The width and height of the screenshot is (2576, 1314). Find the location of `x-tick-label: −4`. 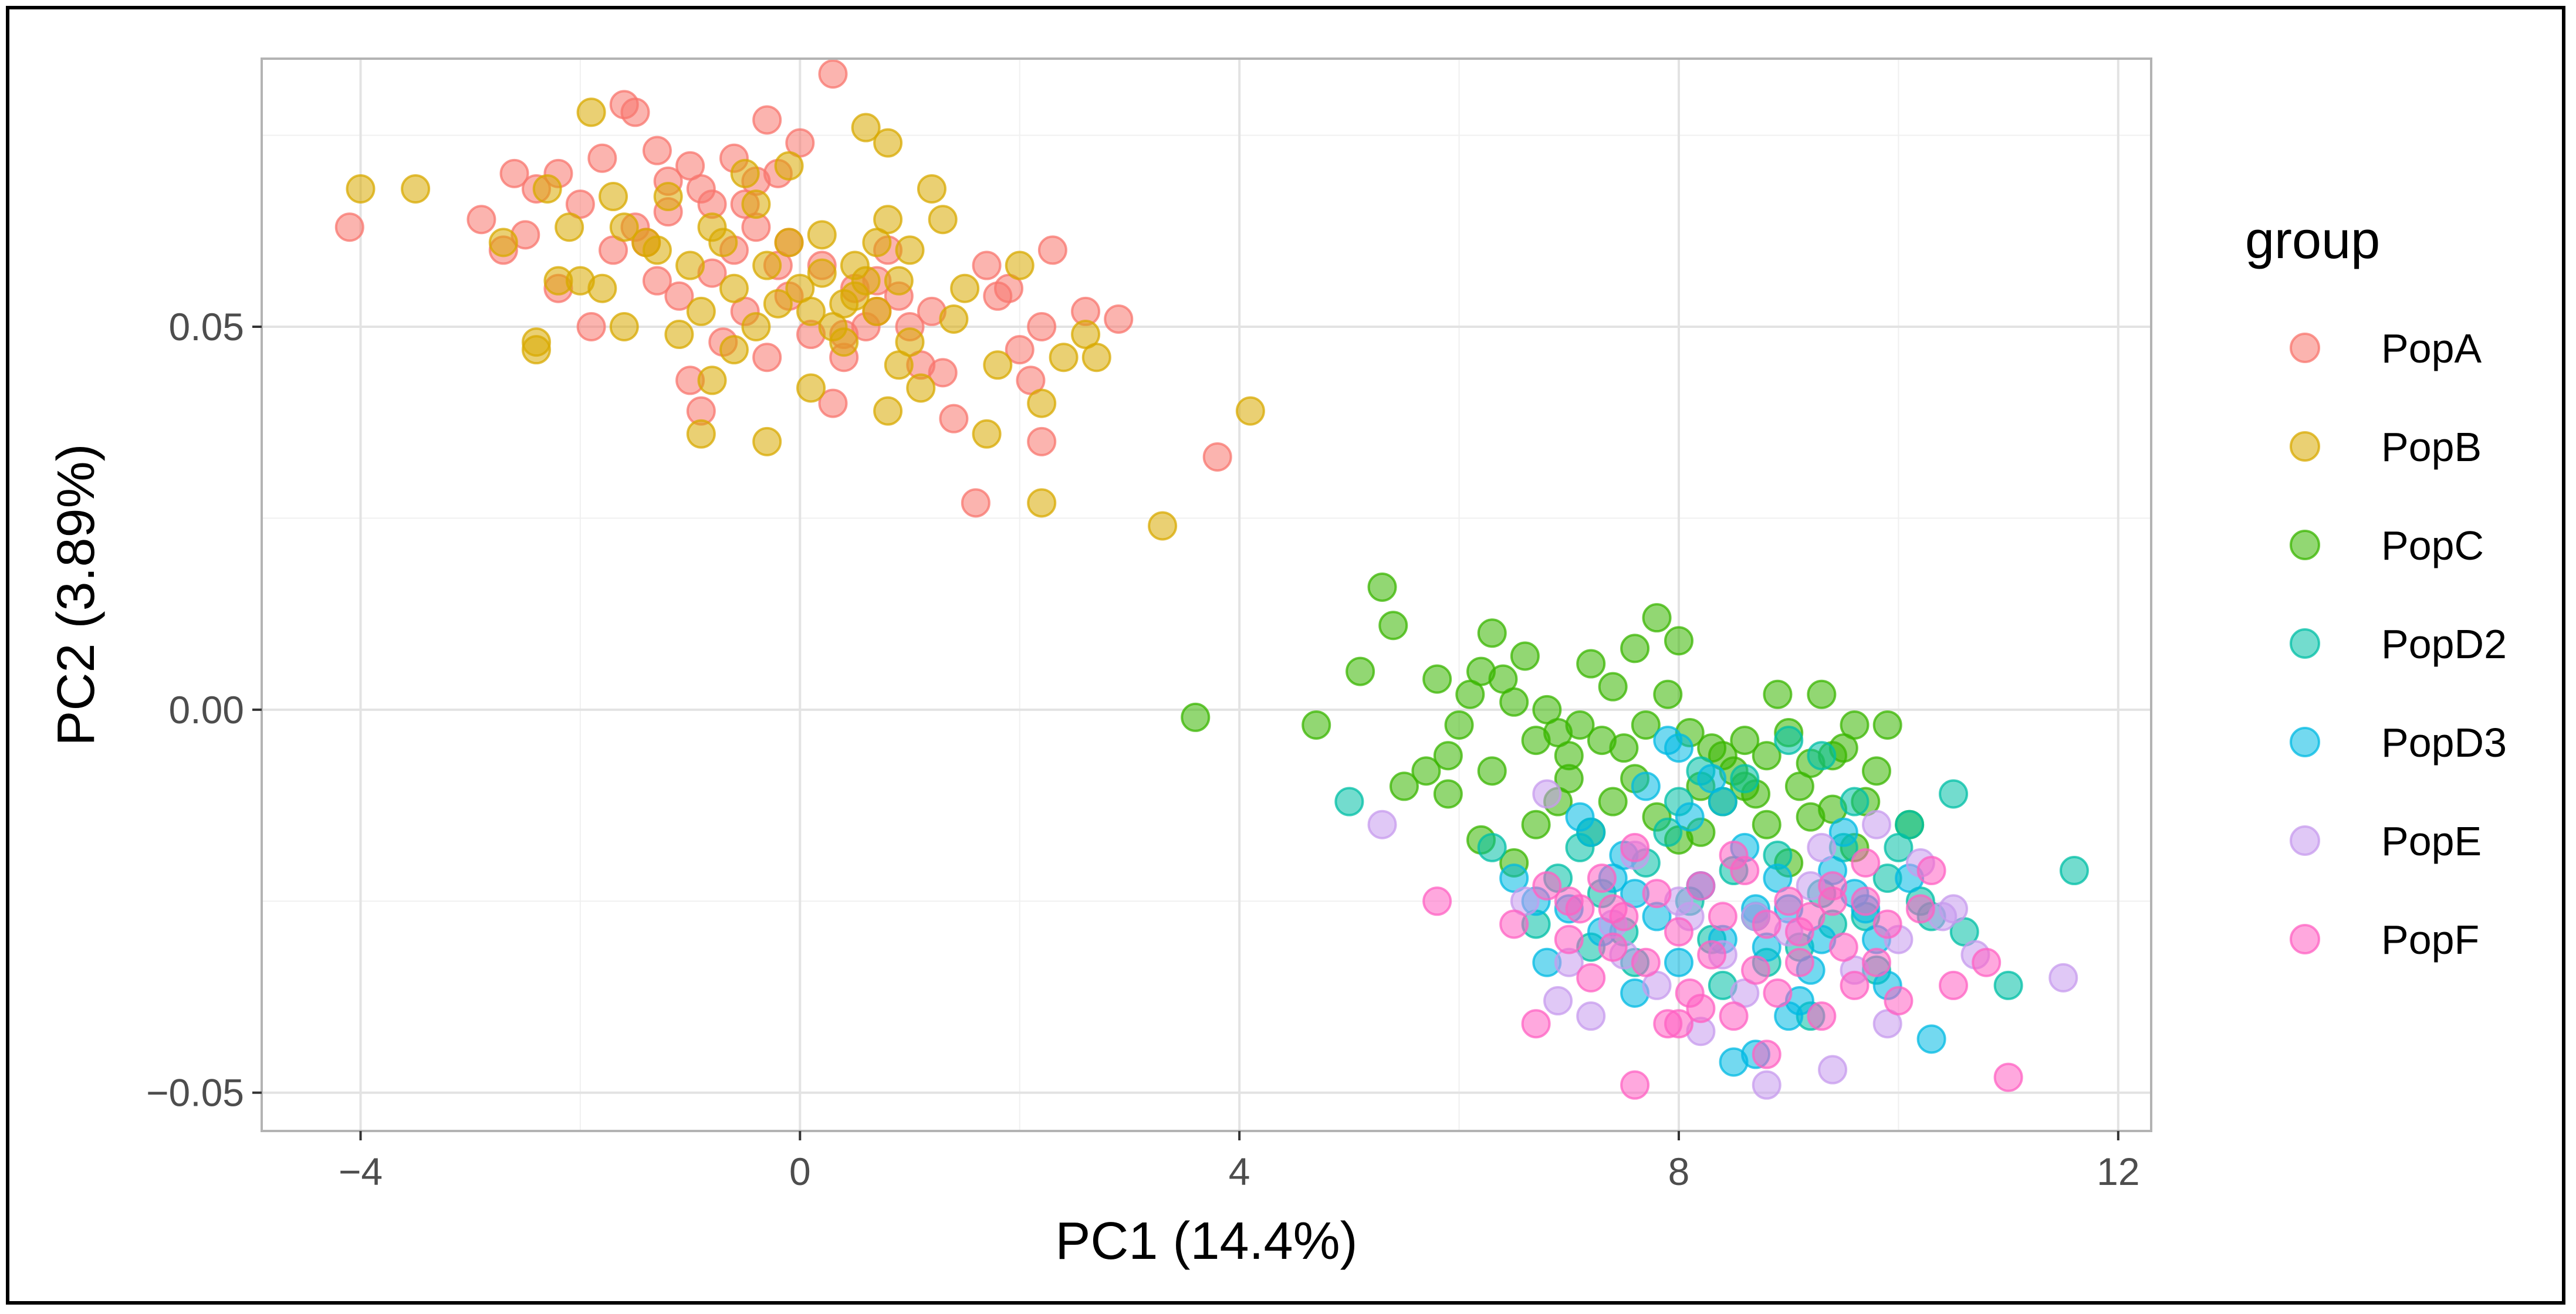

x-tick-label: −4 is located at coordinates (361, 1171).